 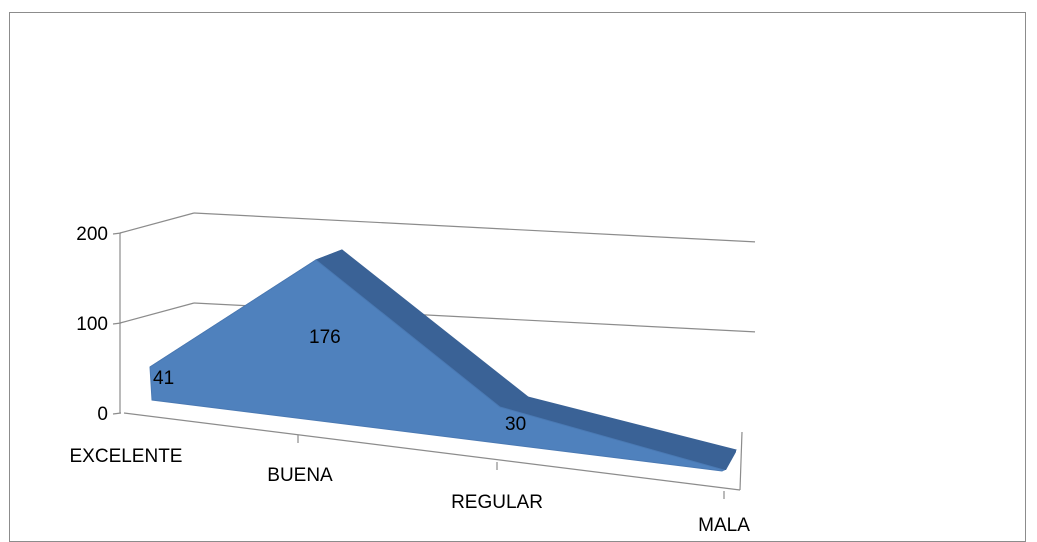 What do you see at coordinates (126, 456) in the screenshot?
I see `x-tick-label: EXCELENTE` at bounding box center [126, 456].